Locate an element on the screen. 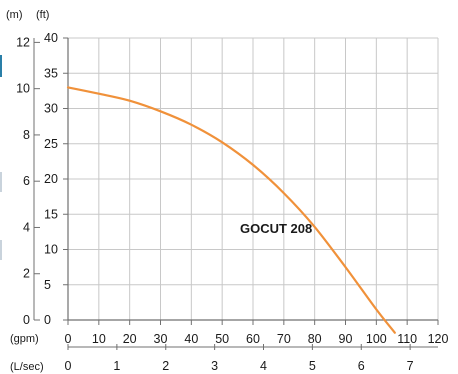 This screenshot has width=458, height=374. gpm-axis-tick-label: 40 is located at coordinates (191, 339).